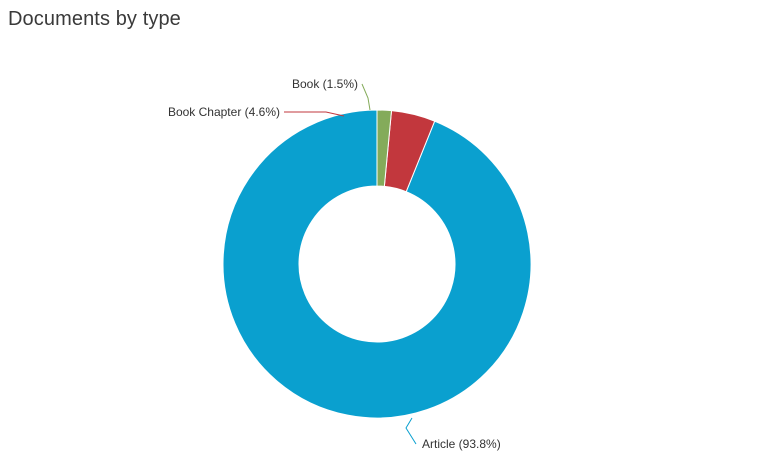 This screenshot has height=457, width=764. What do you see at coordinates (461, 444) in the screenshot?
I see `data-label-article: Article (93.8%)` at bounding box center [461, 444].